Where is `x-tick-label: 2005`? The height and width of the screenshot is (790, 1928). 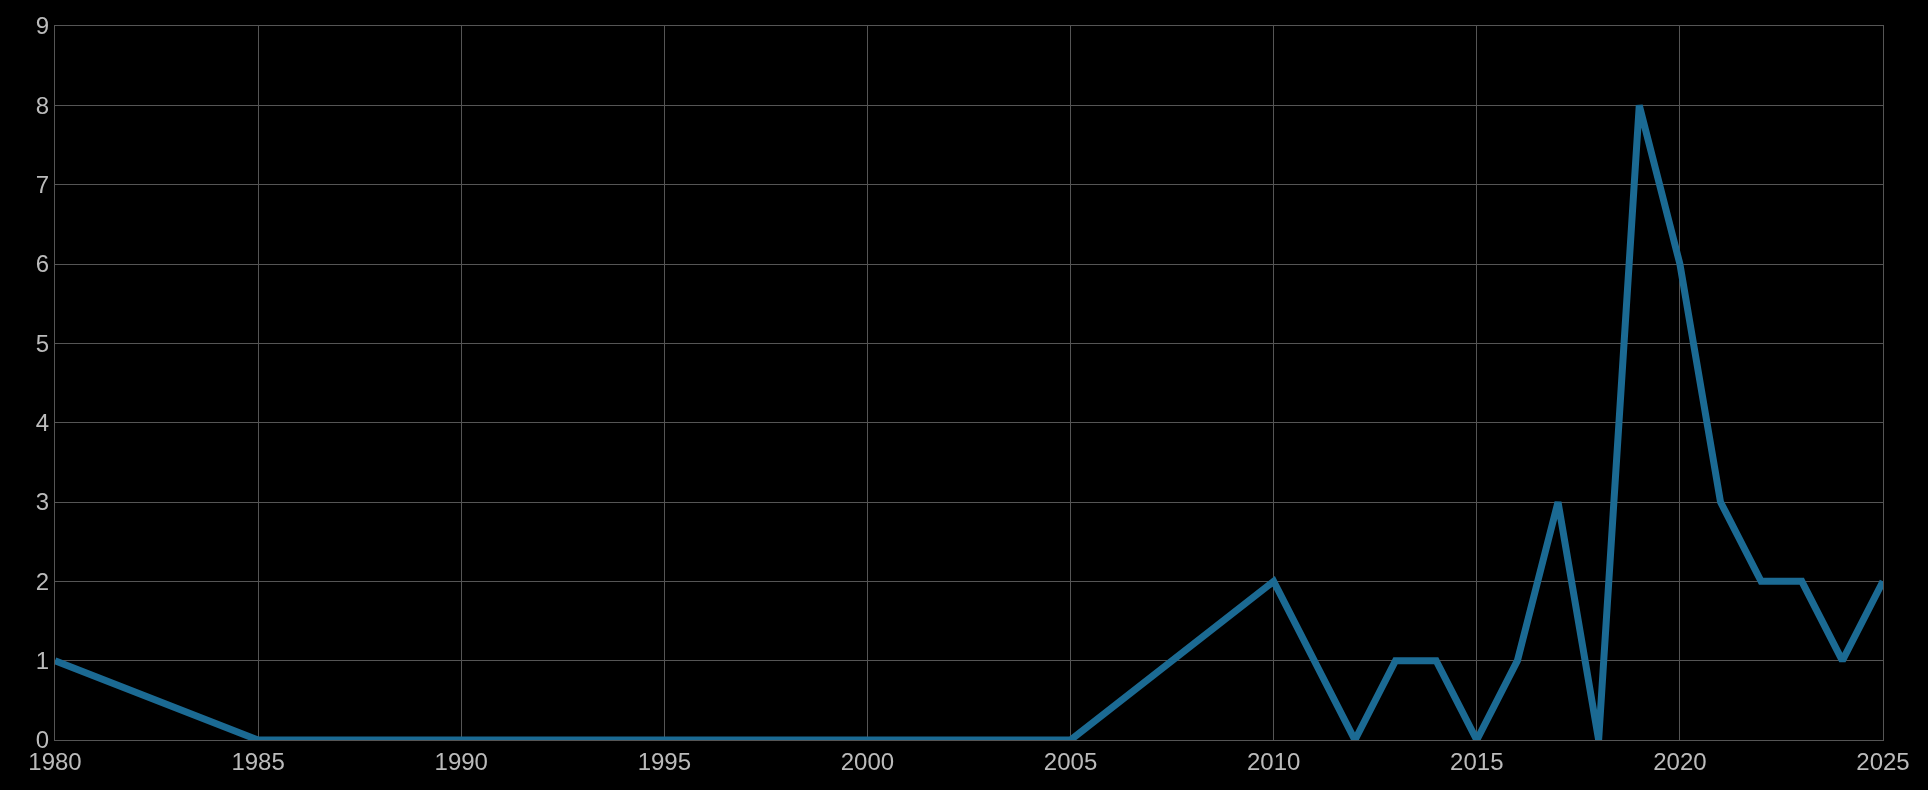
x-tick-label: 2005 is located at coordinates (1070, 761).